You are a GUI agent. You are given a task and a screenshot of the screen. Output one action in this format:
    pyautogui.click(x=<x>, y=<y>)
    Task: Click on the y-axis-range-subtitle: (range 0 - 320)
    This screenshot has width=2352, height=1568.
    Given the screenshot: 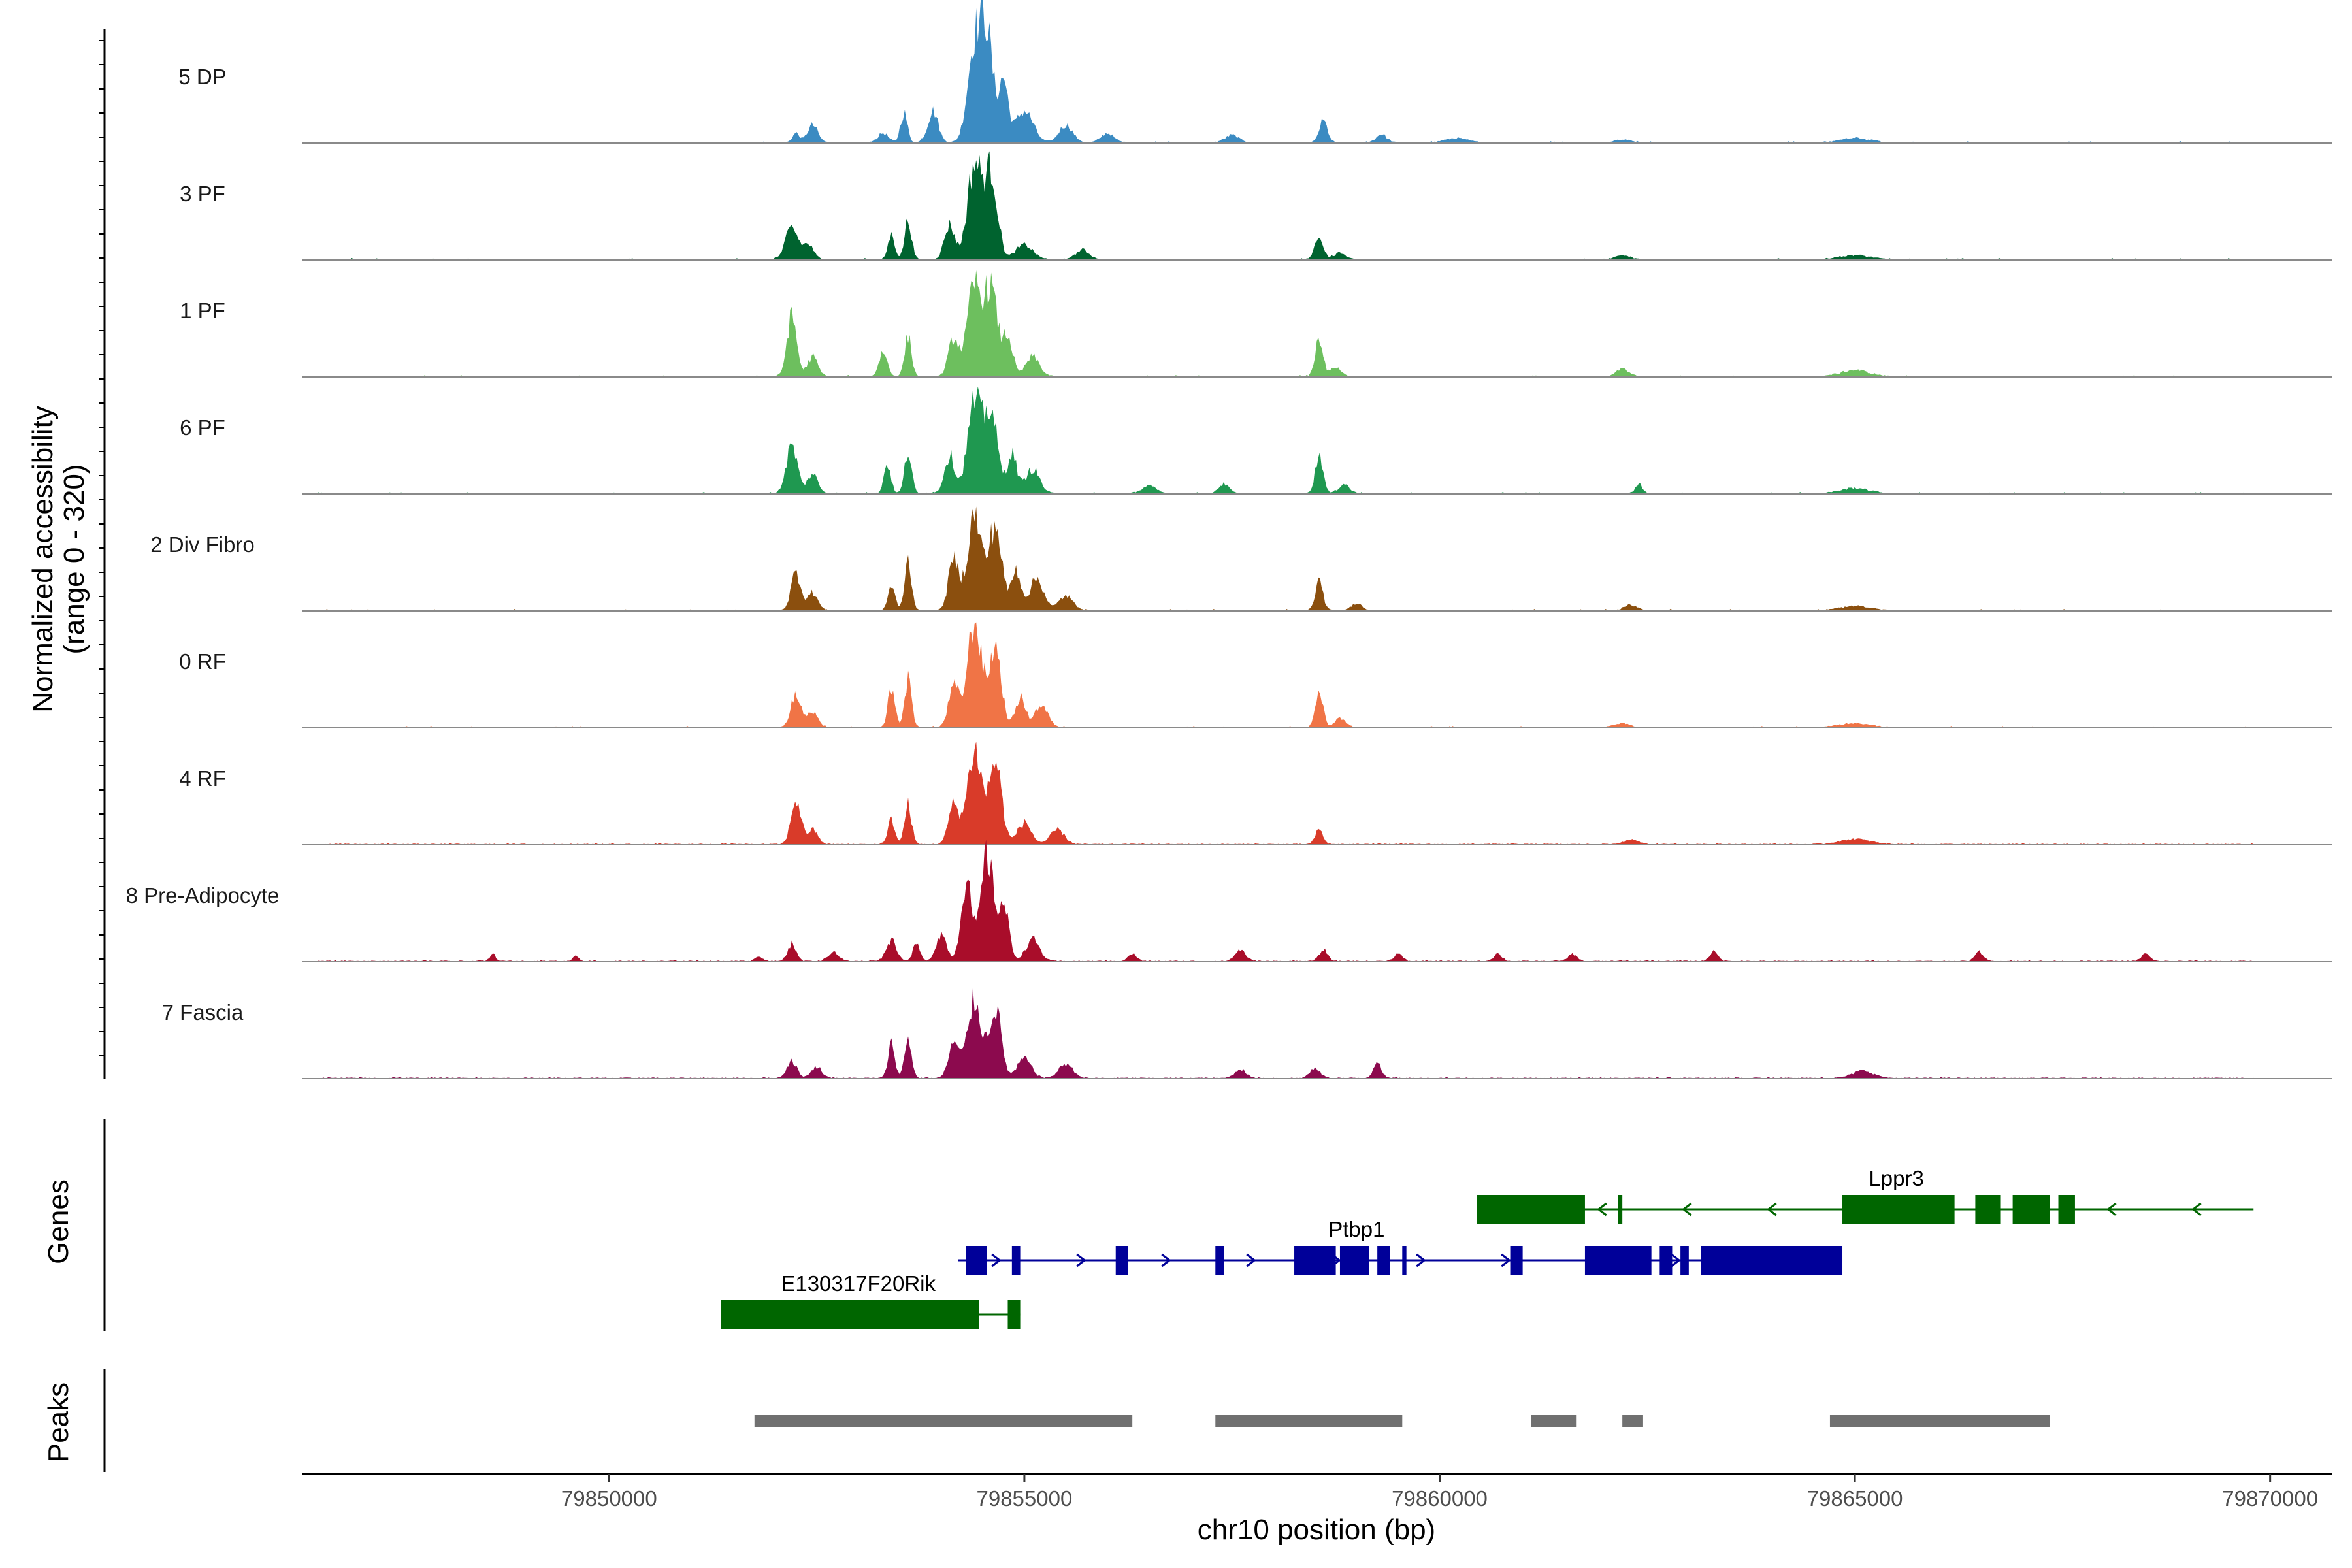 What is the action you would take?
    pyautogui.click(x=74, y=559)
    